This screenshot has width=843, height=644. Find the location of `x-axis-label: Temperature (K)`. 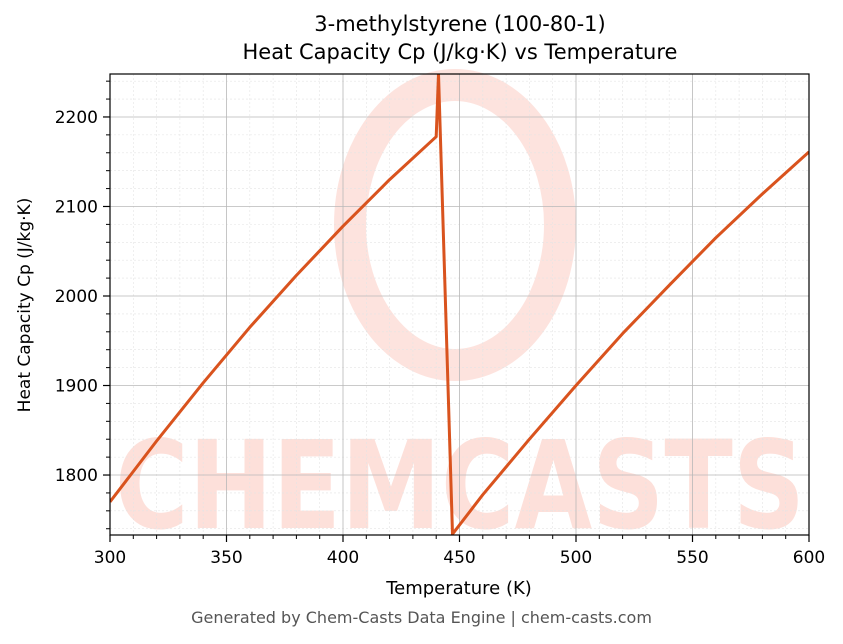

x-axis-label: Temperature (K) is located at coordinates (458, 588).